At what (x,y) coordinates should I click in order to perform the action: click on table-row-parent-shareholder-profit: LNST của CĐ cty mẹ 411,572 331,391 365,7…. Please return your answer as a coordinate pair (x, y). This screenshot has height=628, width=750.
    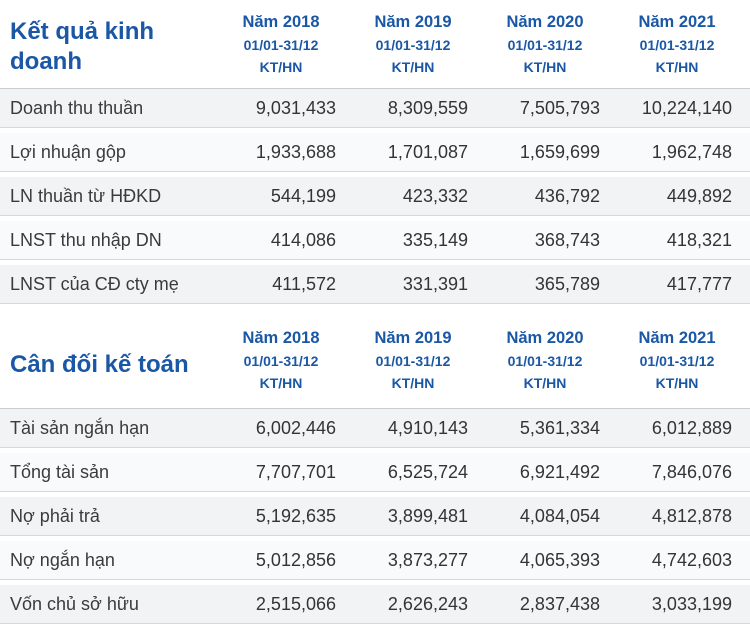
    Looking at the image, I should click on (375, 284).